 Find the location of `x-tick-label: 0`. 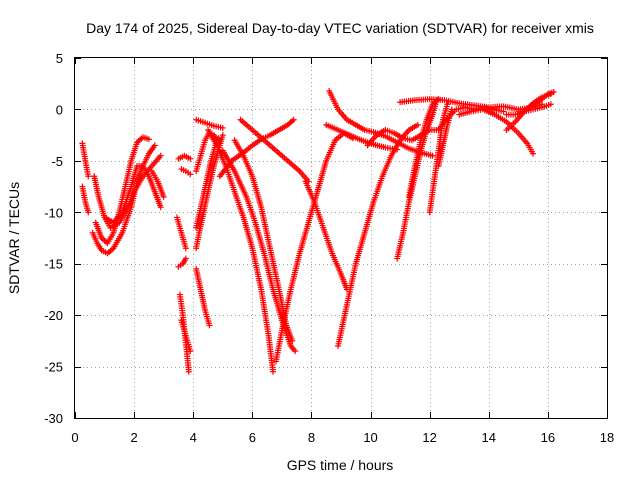

x-tick-label: 0 is located at coordinates (74, 437).